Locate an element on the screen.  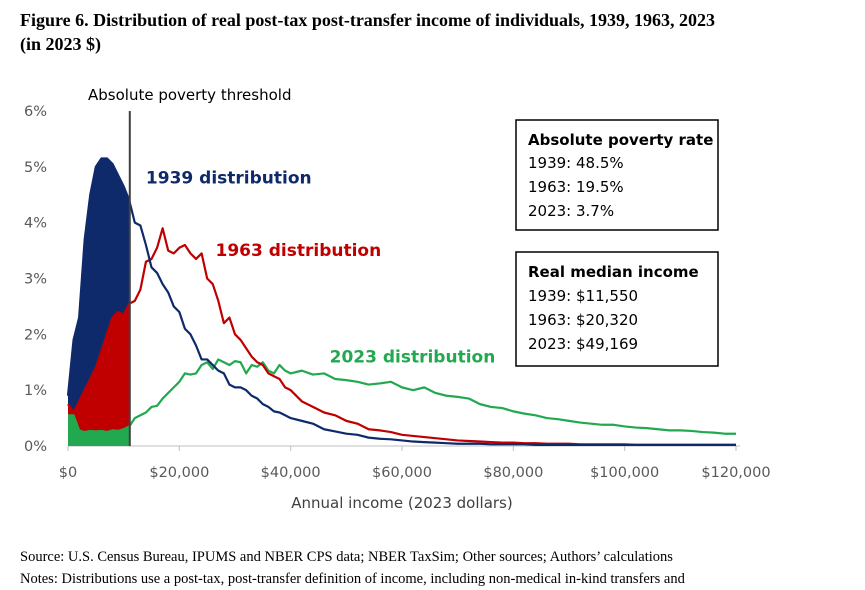
median-income-1939: 1939: $11,550 is located at coordinates (583, 296).